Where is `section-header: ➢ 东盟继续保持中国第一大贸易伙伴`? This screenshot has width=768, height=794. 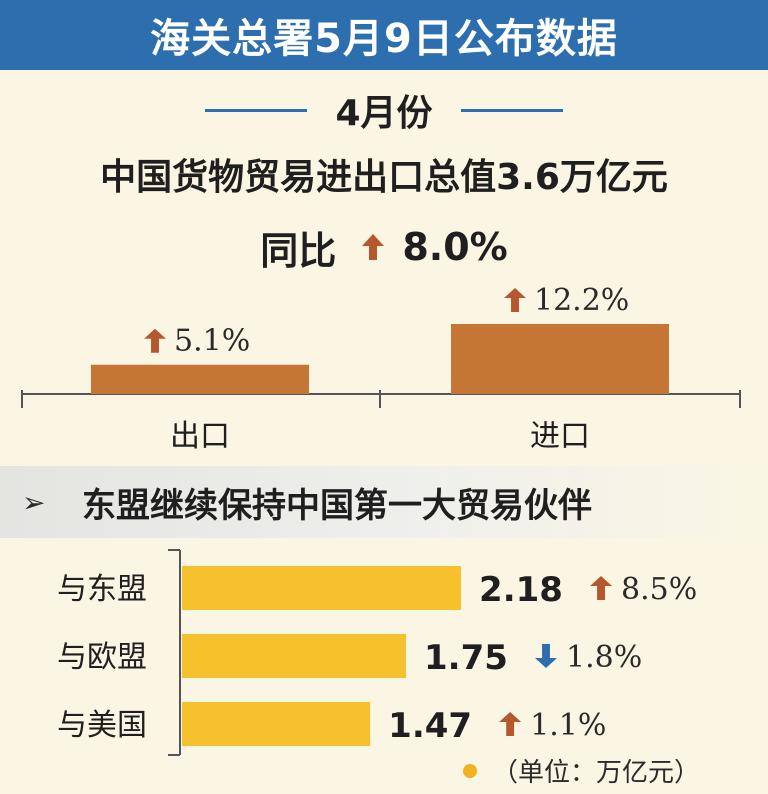 section-header: ➢ 东盟继续保持中国第一大贸易伙伴 is located at coordinates (384, 502).